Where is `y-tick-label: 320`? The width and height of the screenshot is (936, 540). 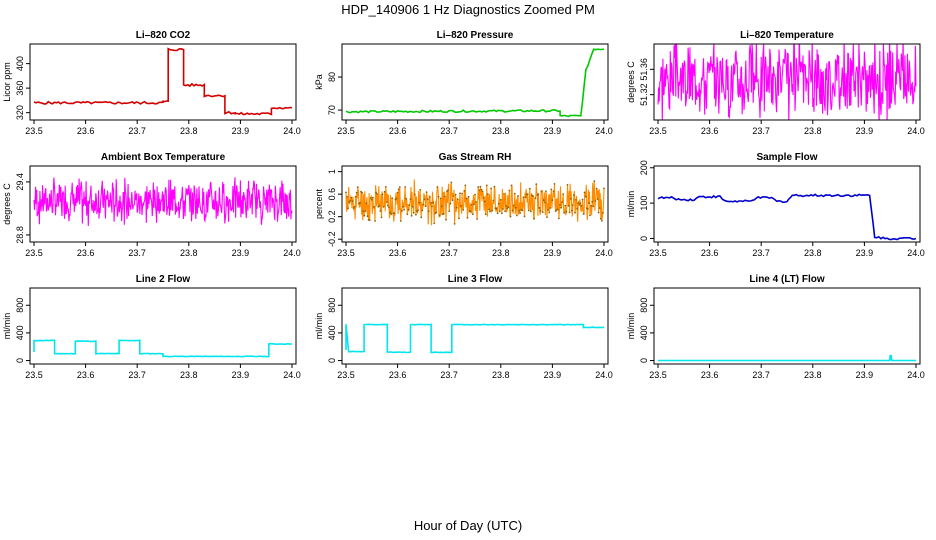
y-tick-label: 320 is located at coordinates (20, 112).